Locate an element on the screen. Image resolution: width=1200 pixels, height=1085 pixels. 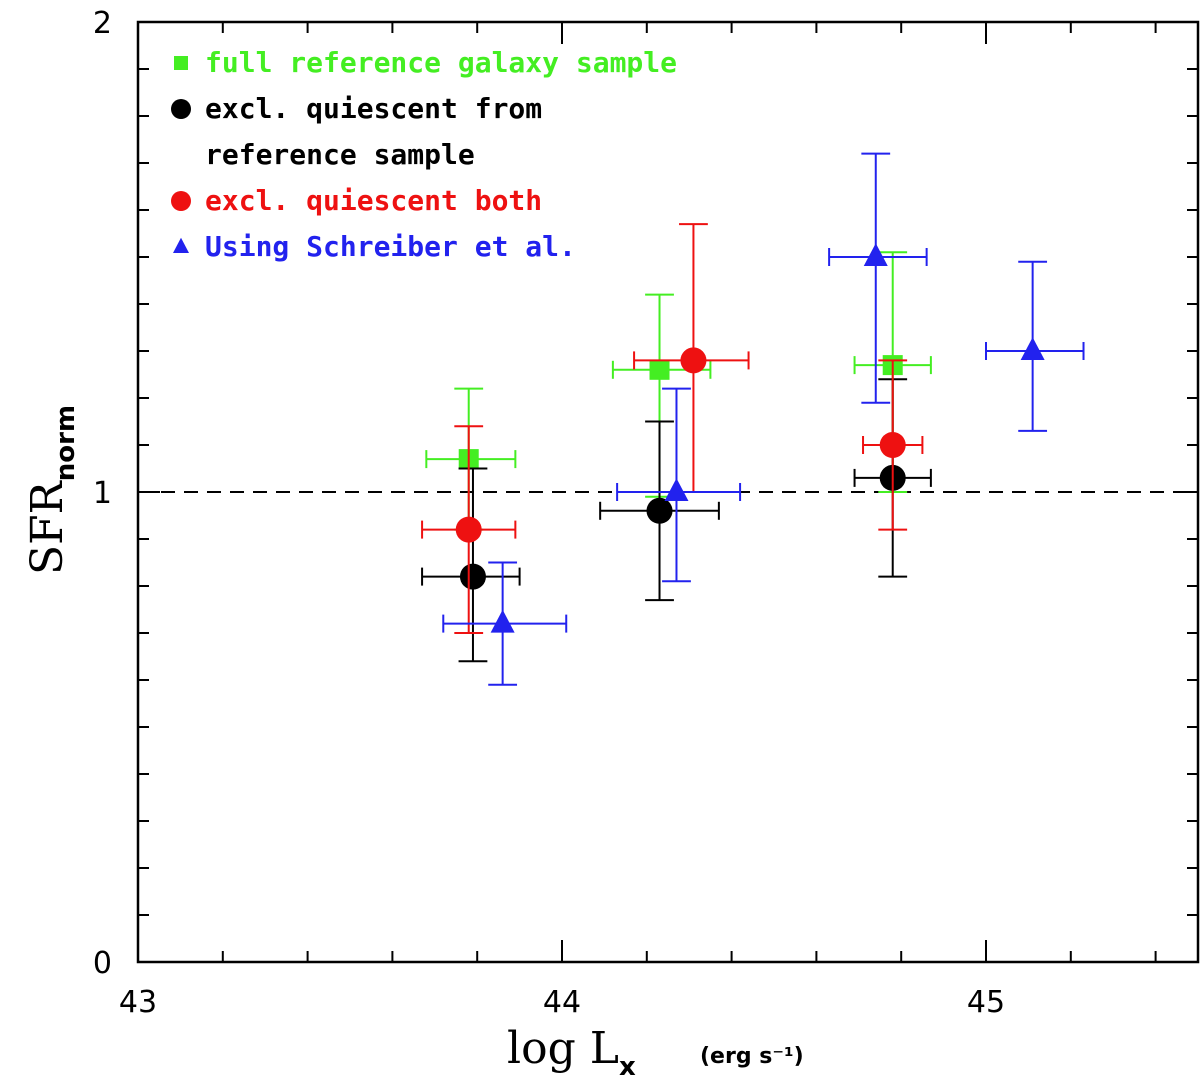
x-axis-unit: (erg s⁻¹) is located at coordinates (752, 1056).